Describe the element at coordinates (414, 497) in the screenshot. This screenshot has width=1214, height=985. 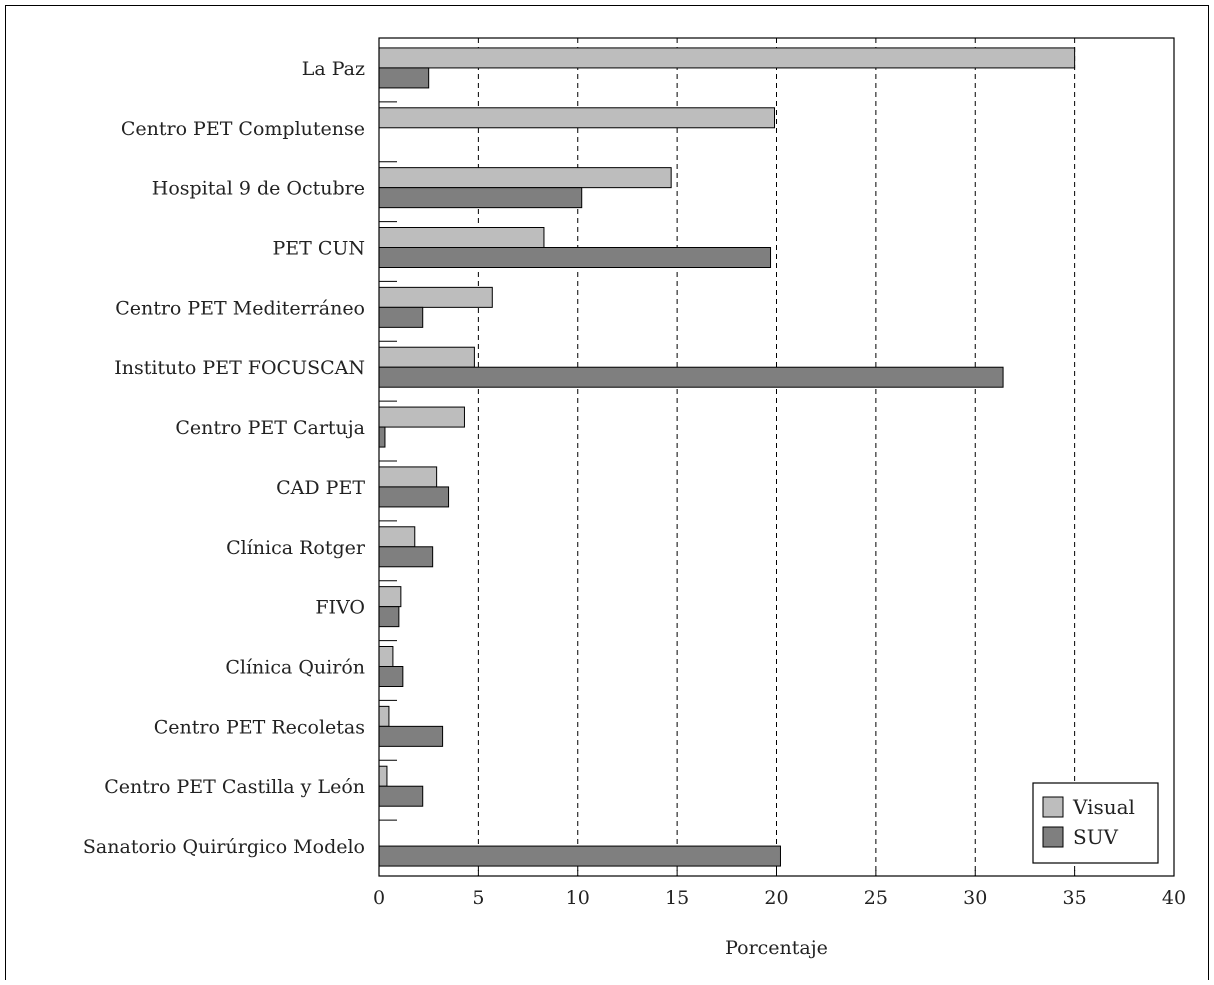
I see `bar-suv-cad-pet` at that location.